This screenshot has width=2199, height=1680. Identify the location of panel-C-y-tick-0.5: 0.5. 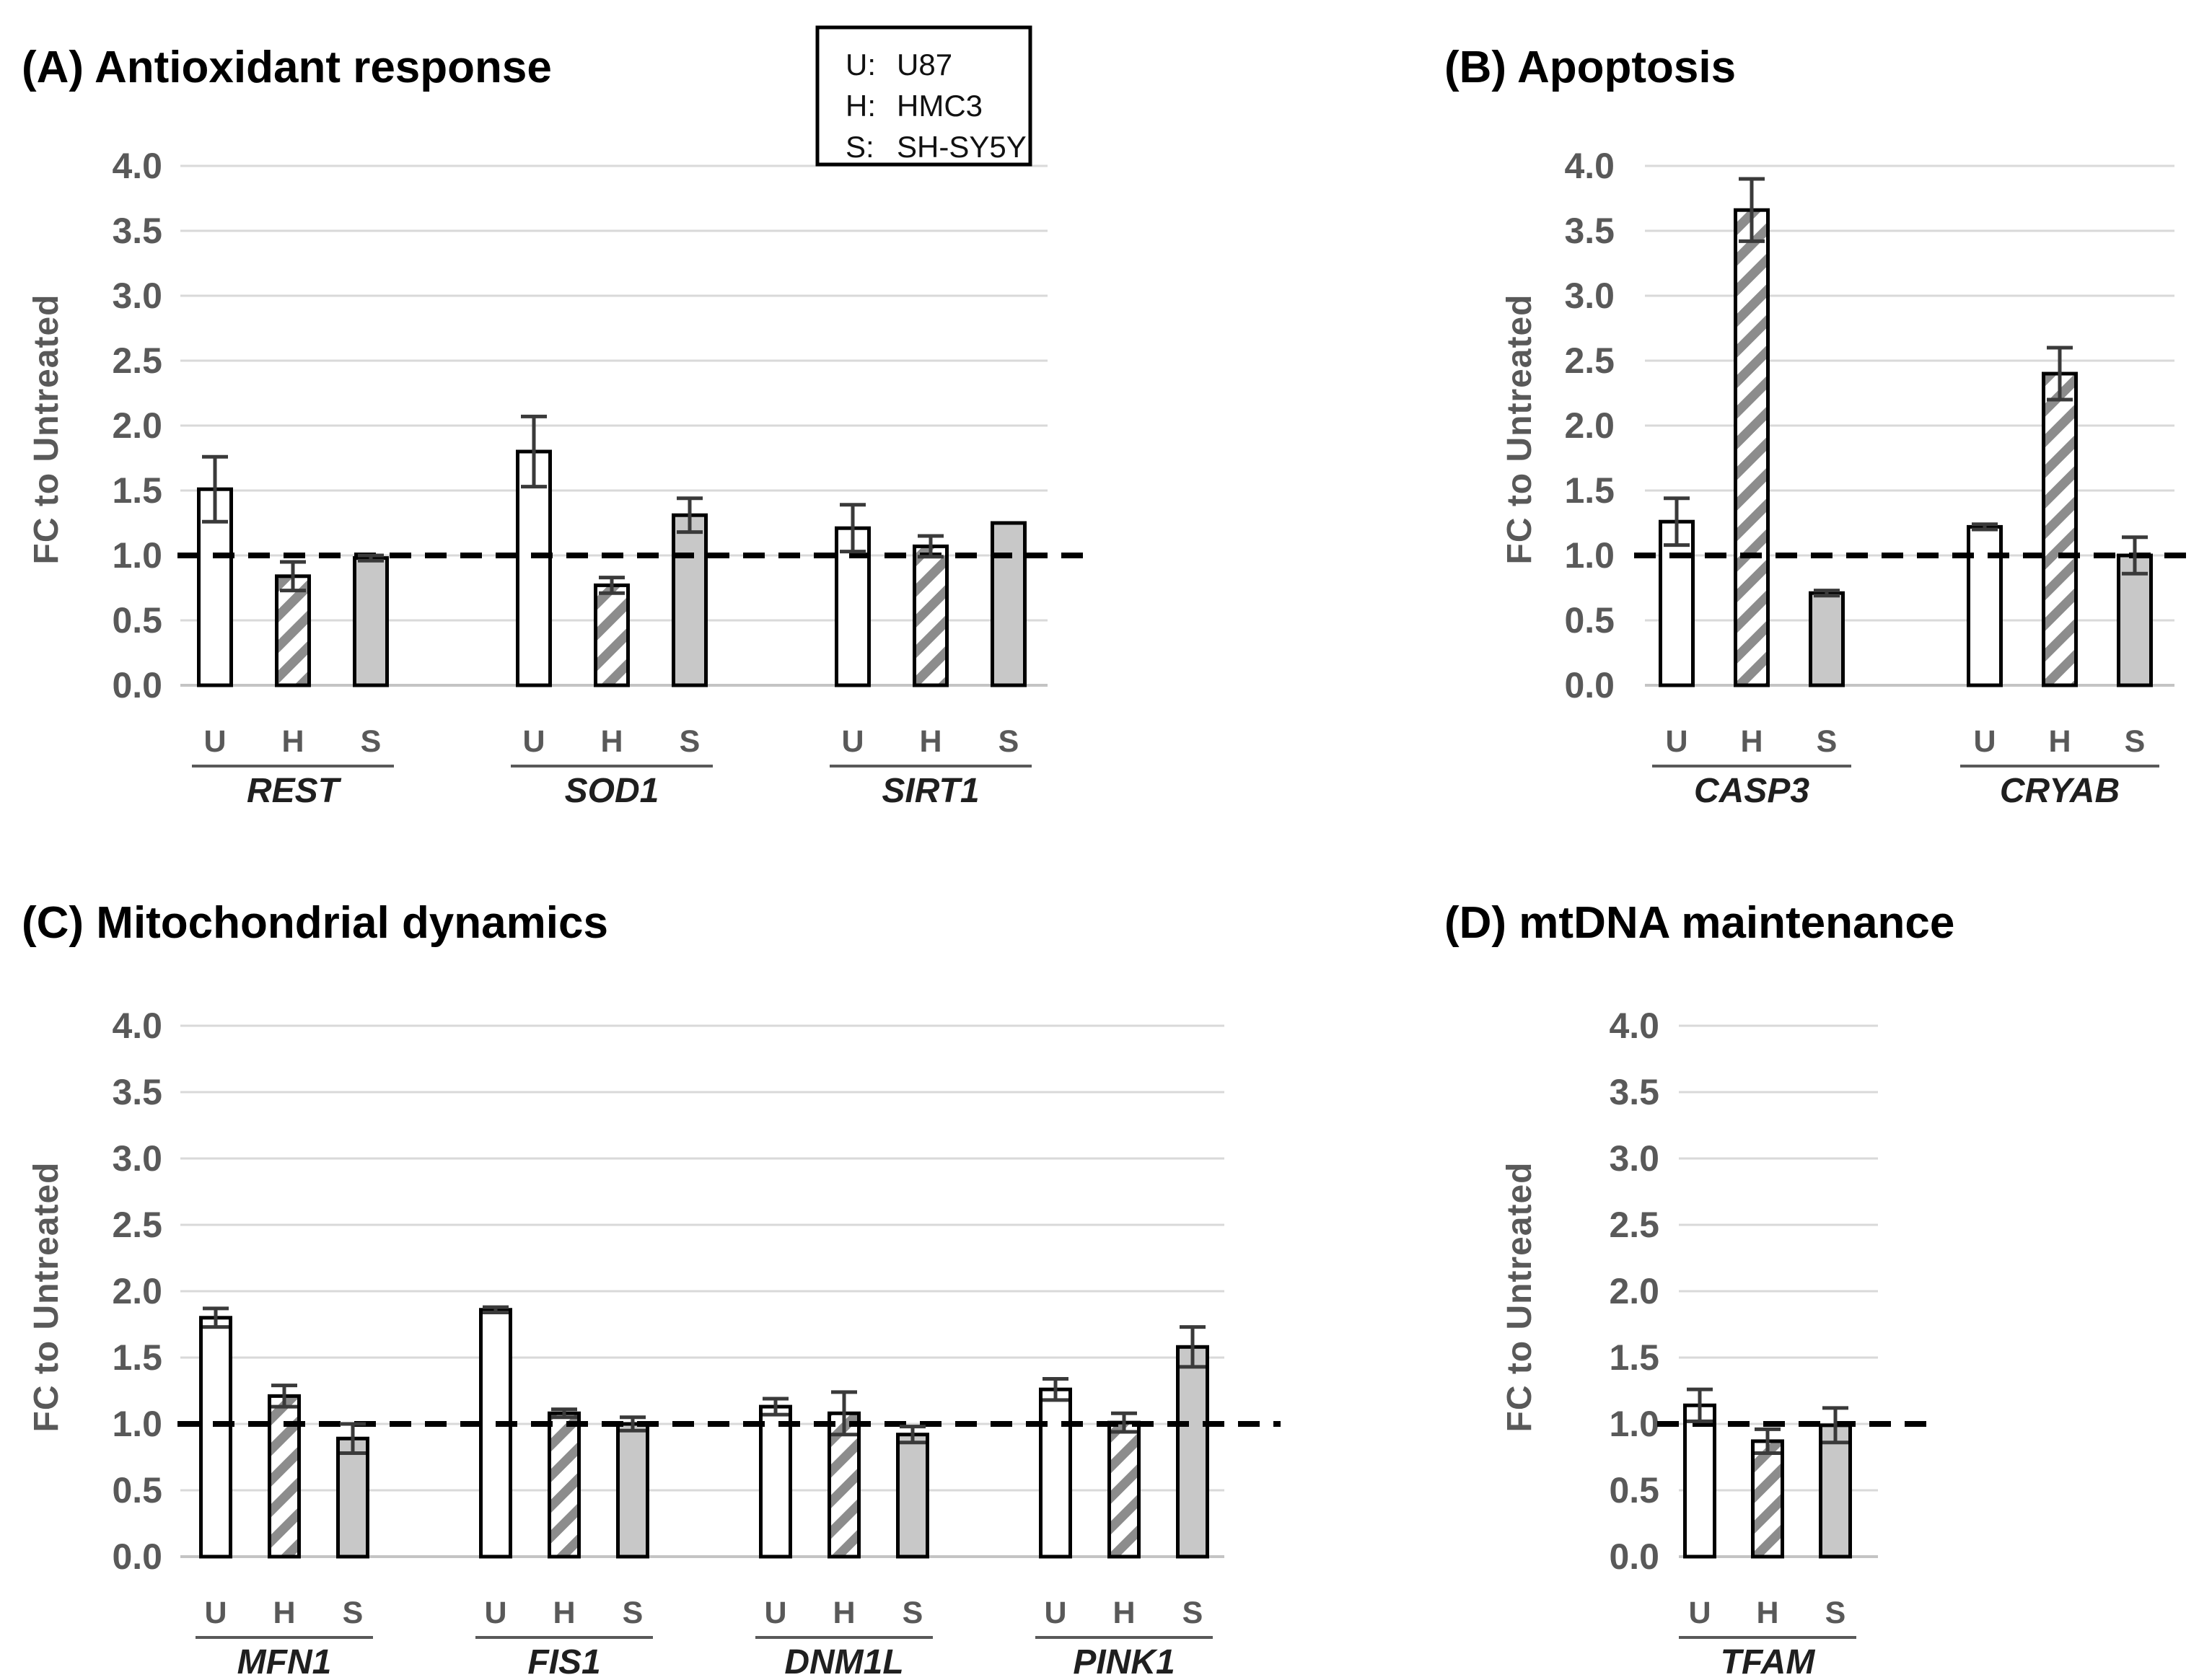
(137, 1490).